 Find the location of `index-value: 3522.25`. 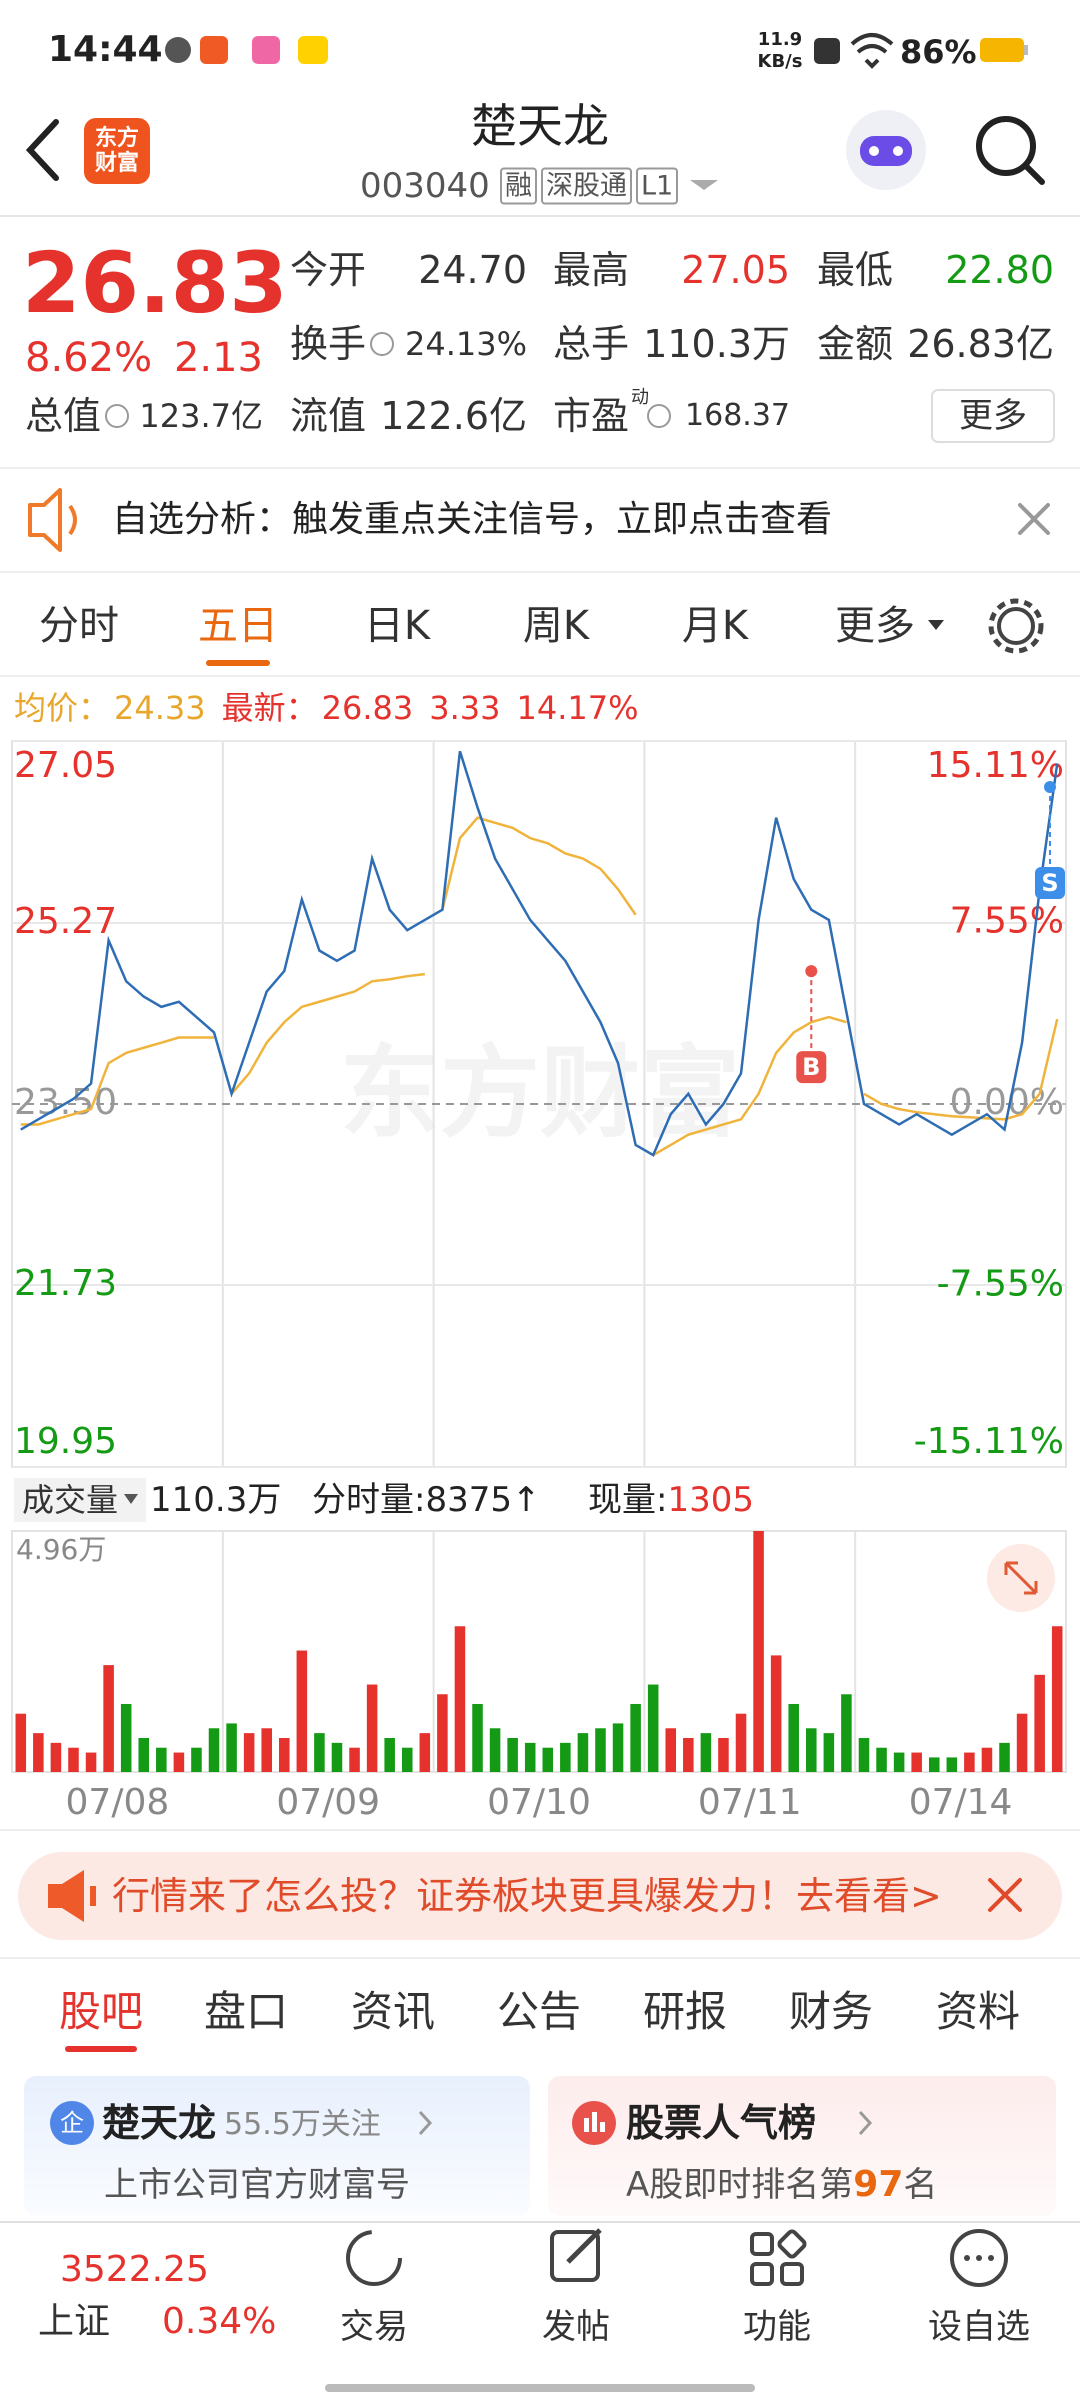

index-value: 3522.25 is located at coordinates (134, 2269).